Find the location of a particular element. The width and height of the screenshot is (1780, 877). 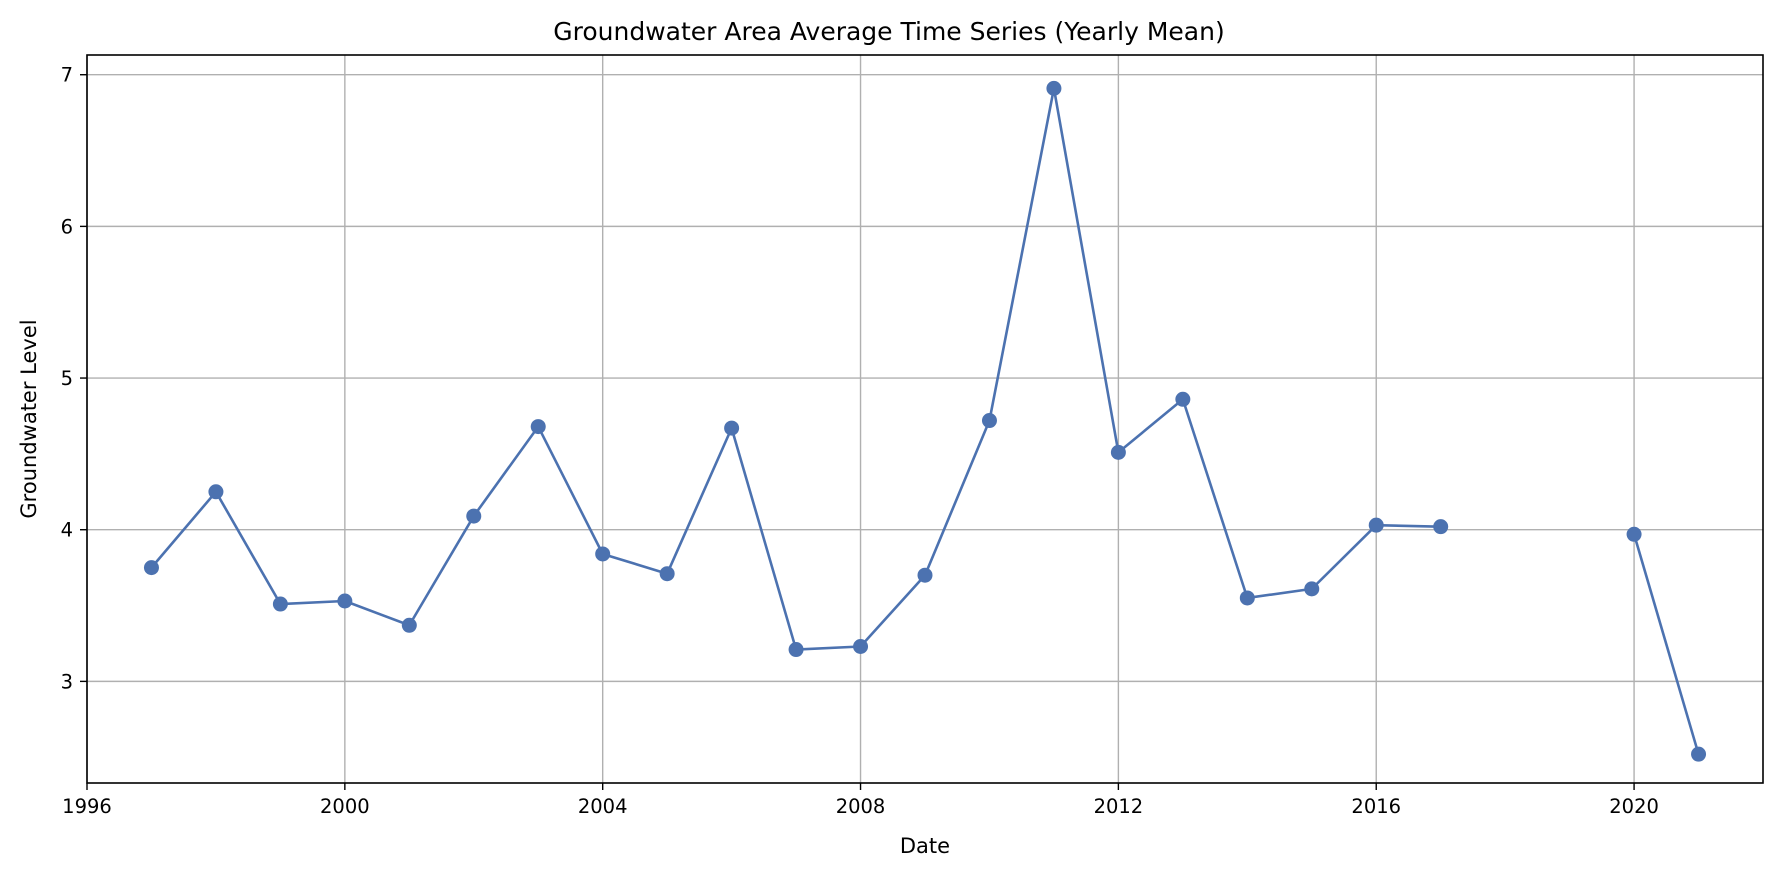

series-line is located at coordinates (1666, 644).